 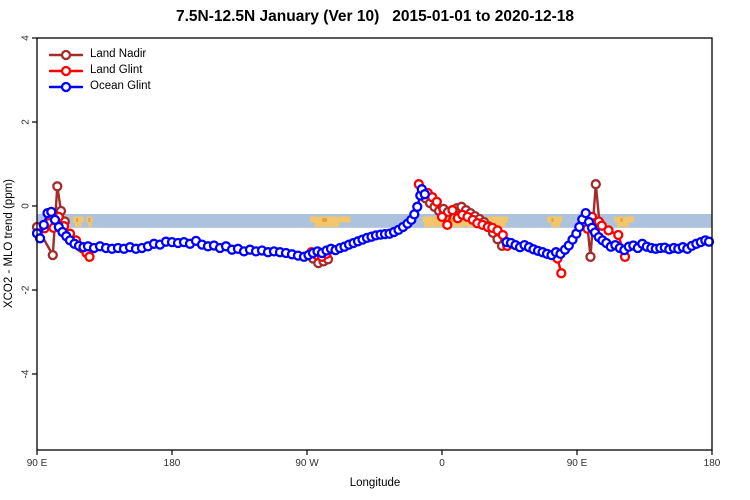 I want to click on legend-label: Land Glint, so click(x=116, y=70).